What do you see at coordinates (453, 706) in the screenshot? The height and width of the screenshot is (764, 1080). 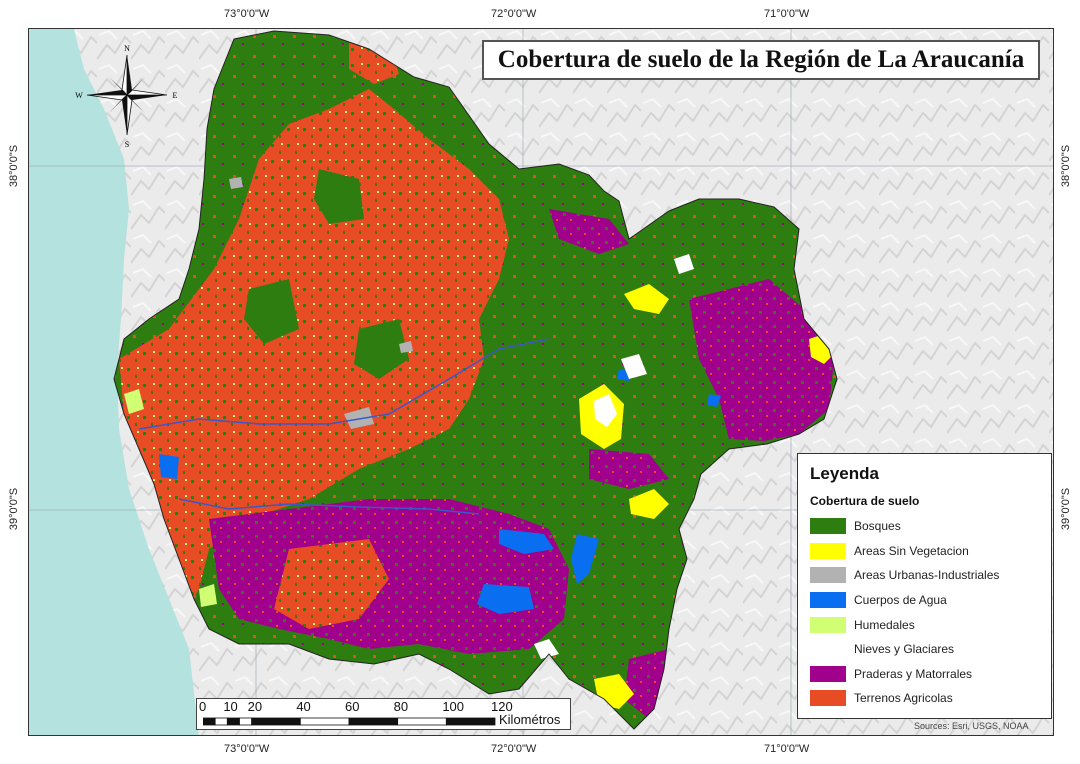 I see `scale-bar-label: 100` at bounding box center [453, 706].